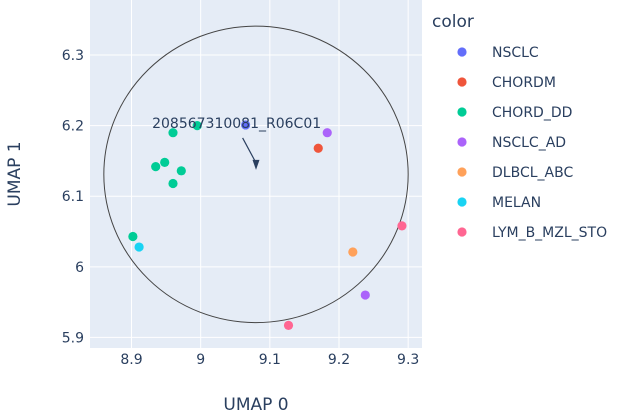 This screenshot has width=641, height=418. What do you see at coordinates (462, 142) in the screenshot?
I see `legend-marker-nsclc-ad` at bounding box center [462, 142].